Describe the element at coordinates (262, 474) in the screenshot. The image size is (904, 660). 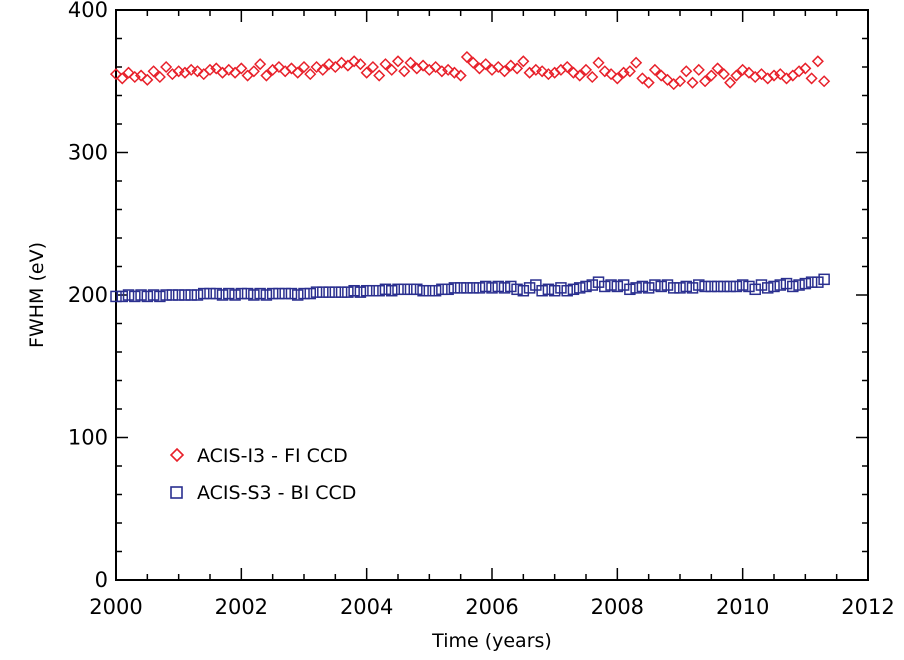
I see `legend: ACIS-I3 - FI CCD ACIS-S3 - BI CCD` at that location.